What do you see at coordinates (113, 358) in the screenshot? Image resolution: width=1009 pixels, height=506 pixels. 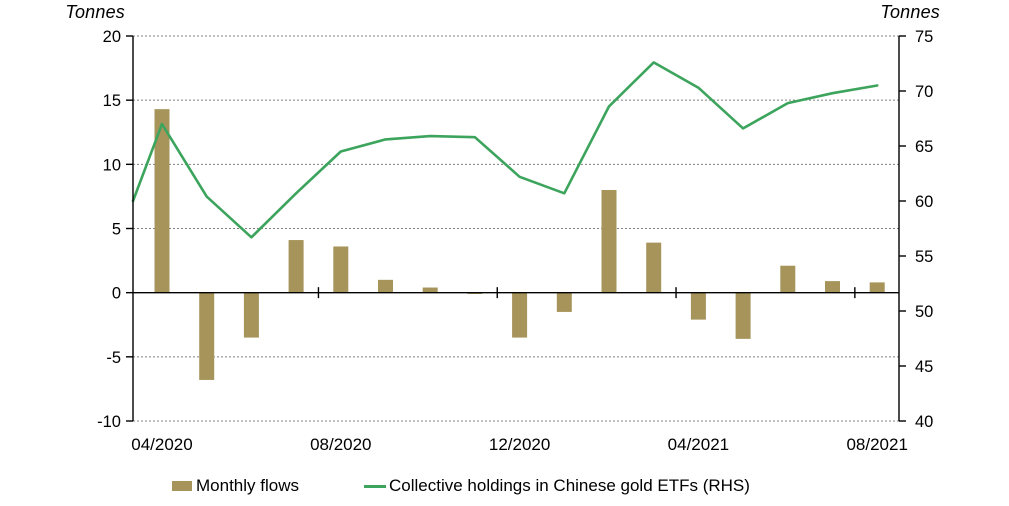 I see `left-axis-tick-label: -5` at bounding box center [113, 358].